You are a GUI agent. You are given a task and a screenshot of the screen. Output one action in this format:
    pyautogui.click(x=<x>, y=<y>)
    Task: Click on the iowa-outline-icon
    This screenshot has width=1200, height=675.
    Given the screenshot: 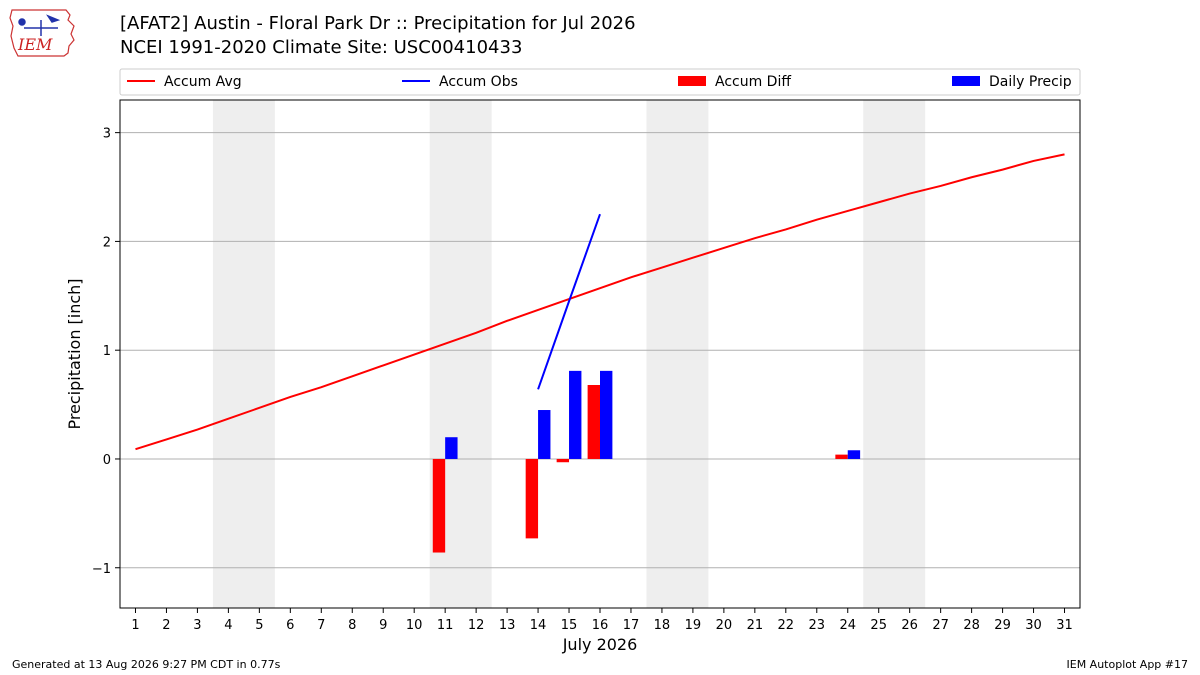 What is the action you would take?
    pyautogui.click(x=42, y=33)
    